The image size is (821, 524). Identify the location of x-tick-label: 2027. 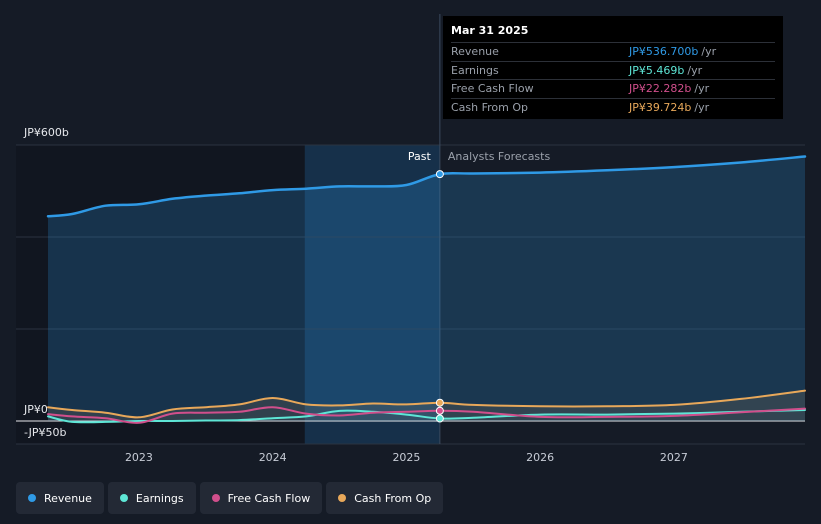
(674, 457).